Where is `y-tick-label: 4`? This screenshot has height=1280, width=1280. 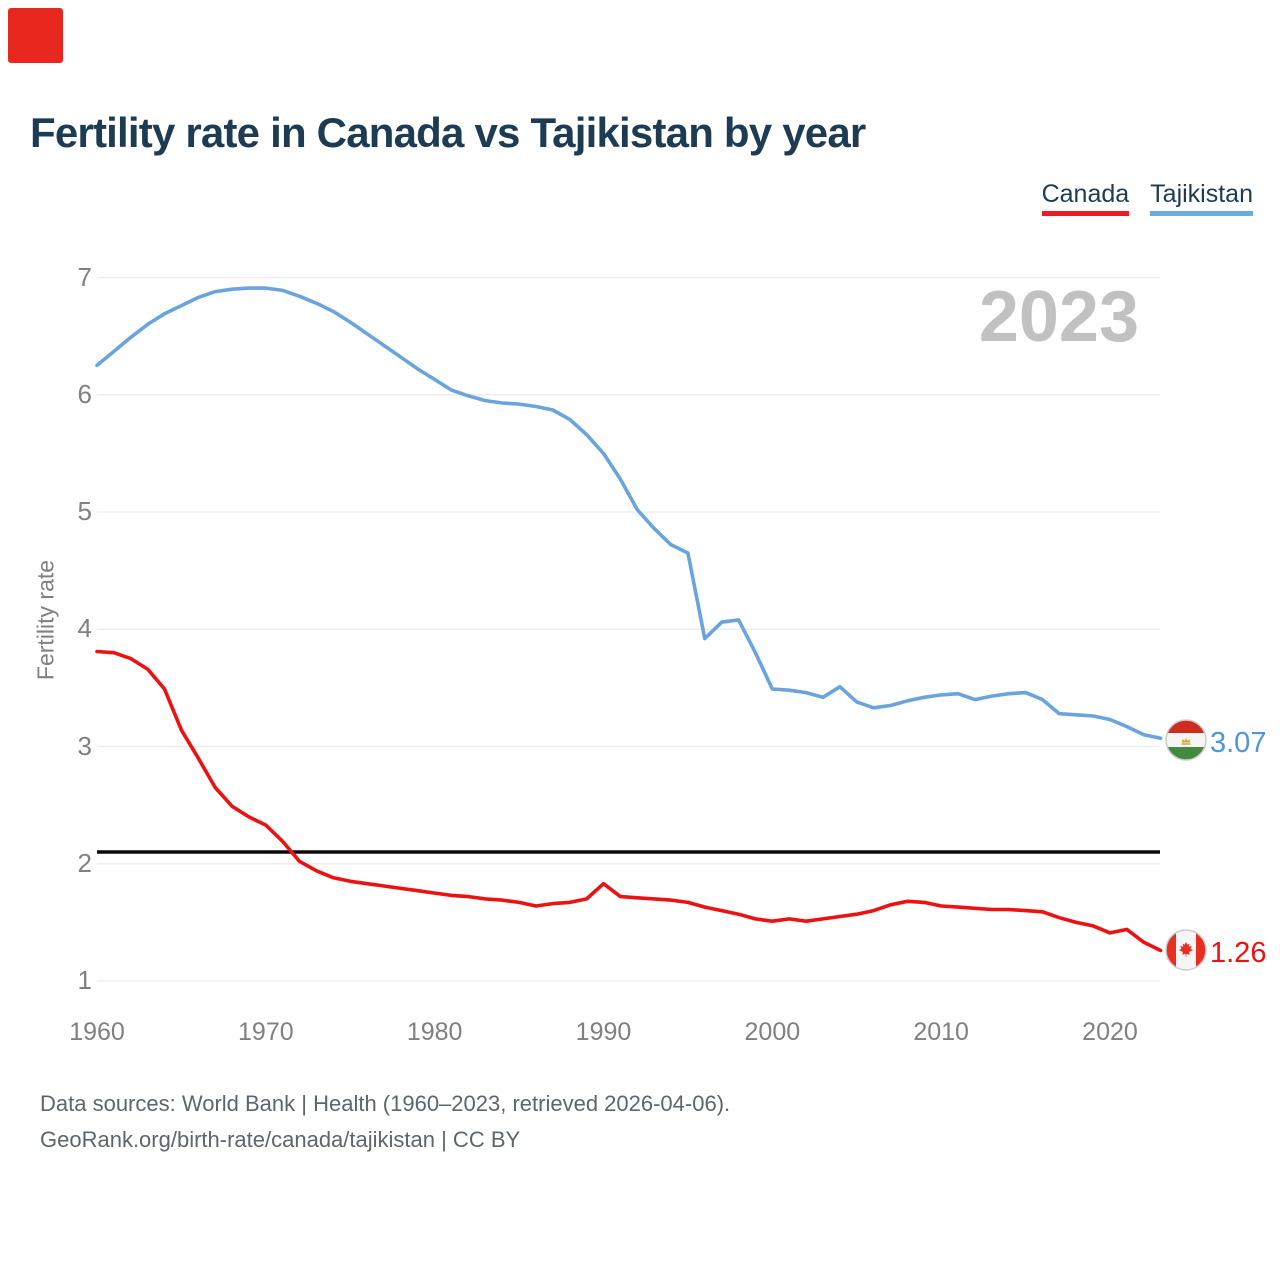
y-tick-label: 4 is located at coordinates (84, 628).